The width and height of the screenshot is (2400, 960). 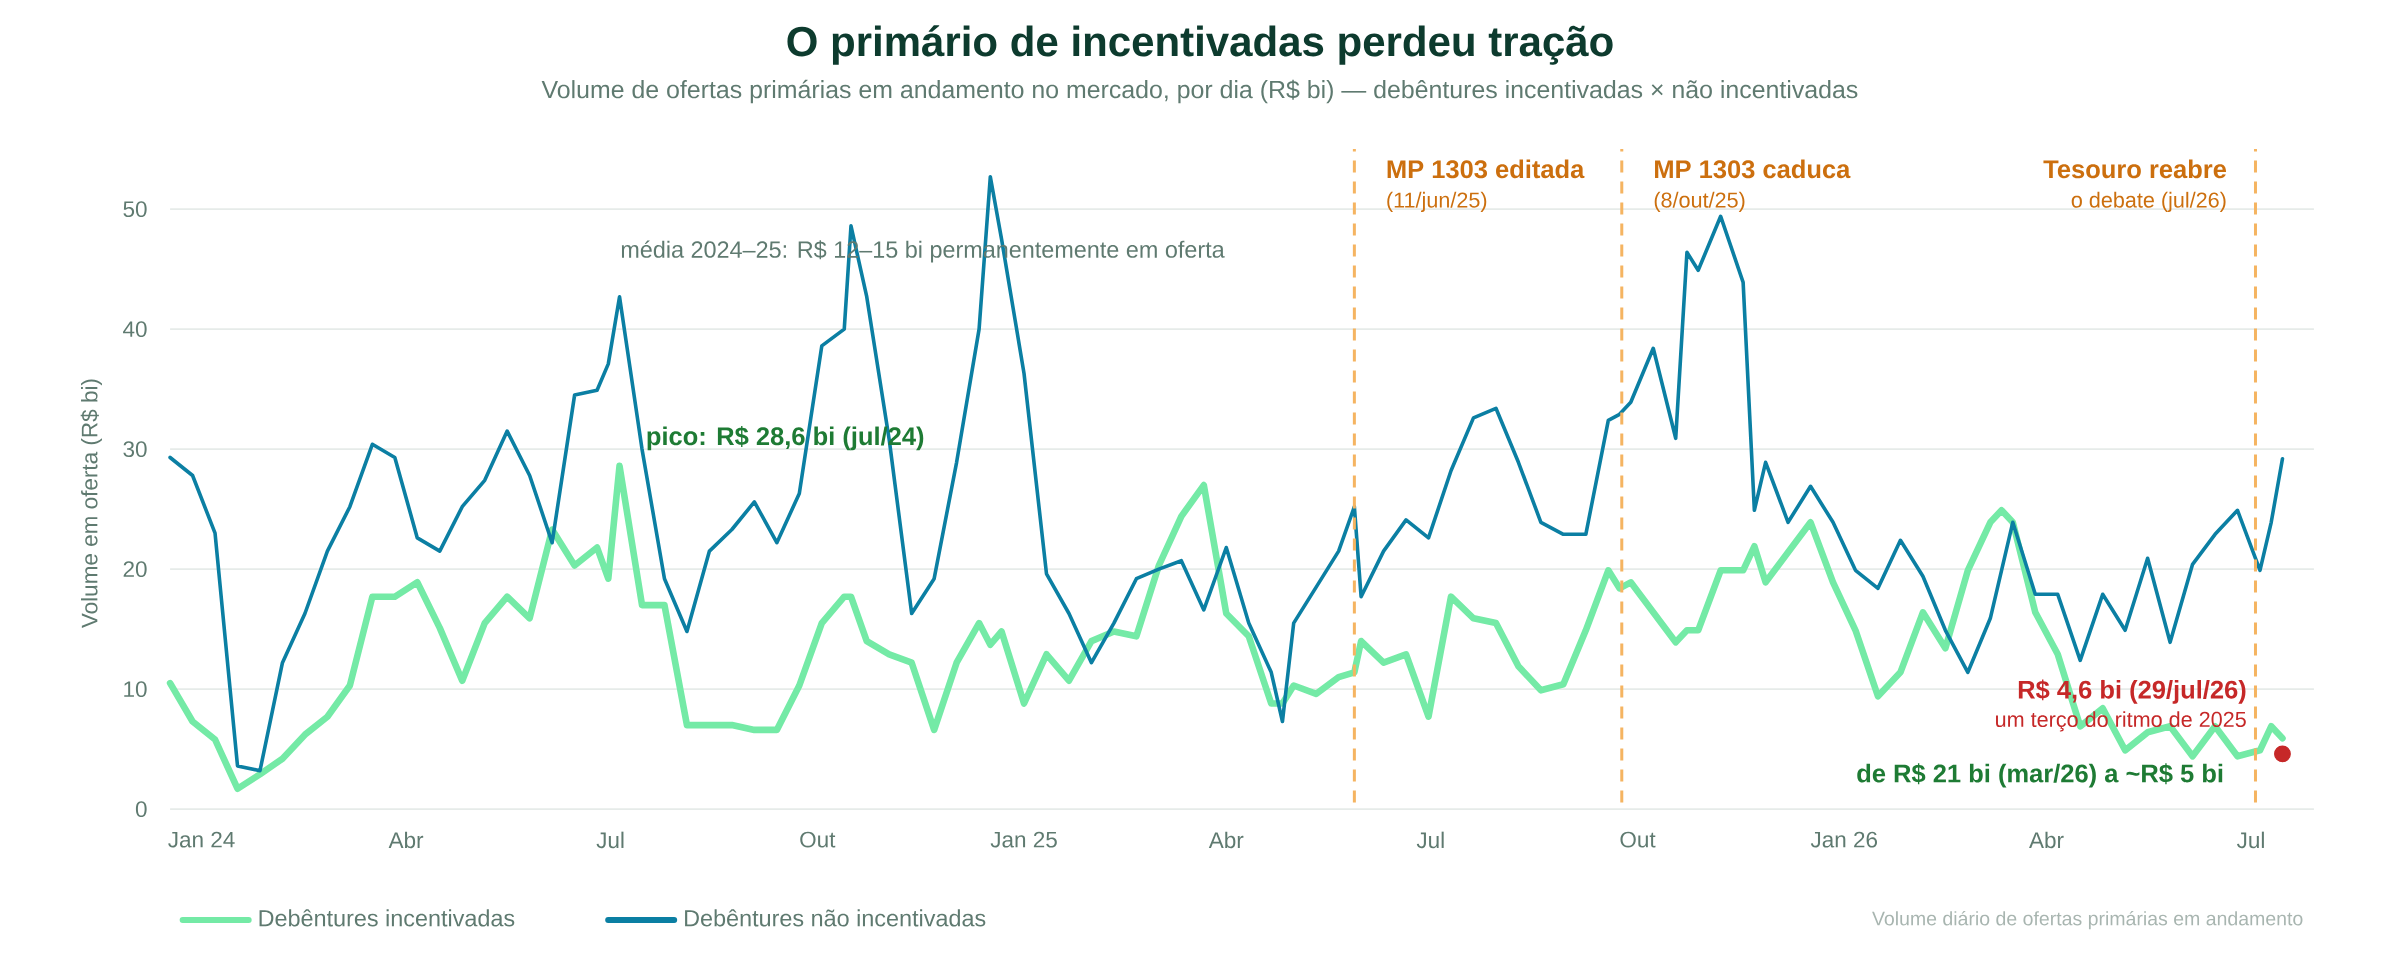 What do you see at coordinates (387, 918) in the screenshot?
I see `legend-label: Debêntures incentivadas` at bounding box center [387, 918].